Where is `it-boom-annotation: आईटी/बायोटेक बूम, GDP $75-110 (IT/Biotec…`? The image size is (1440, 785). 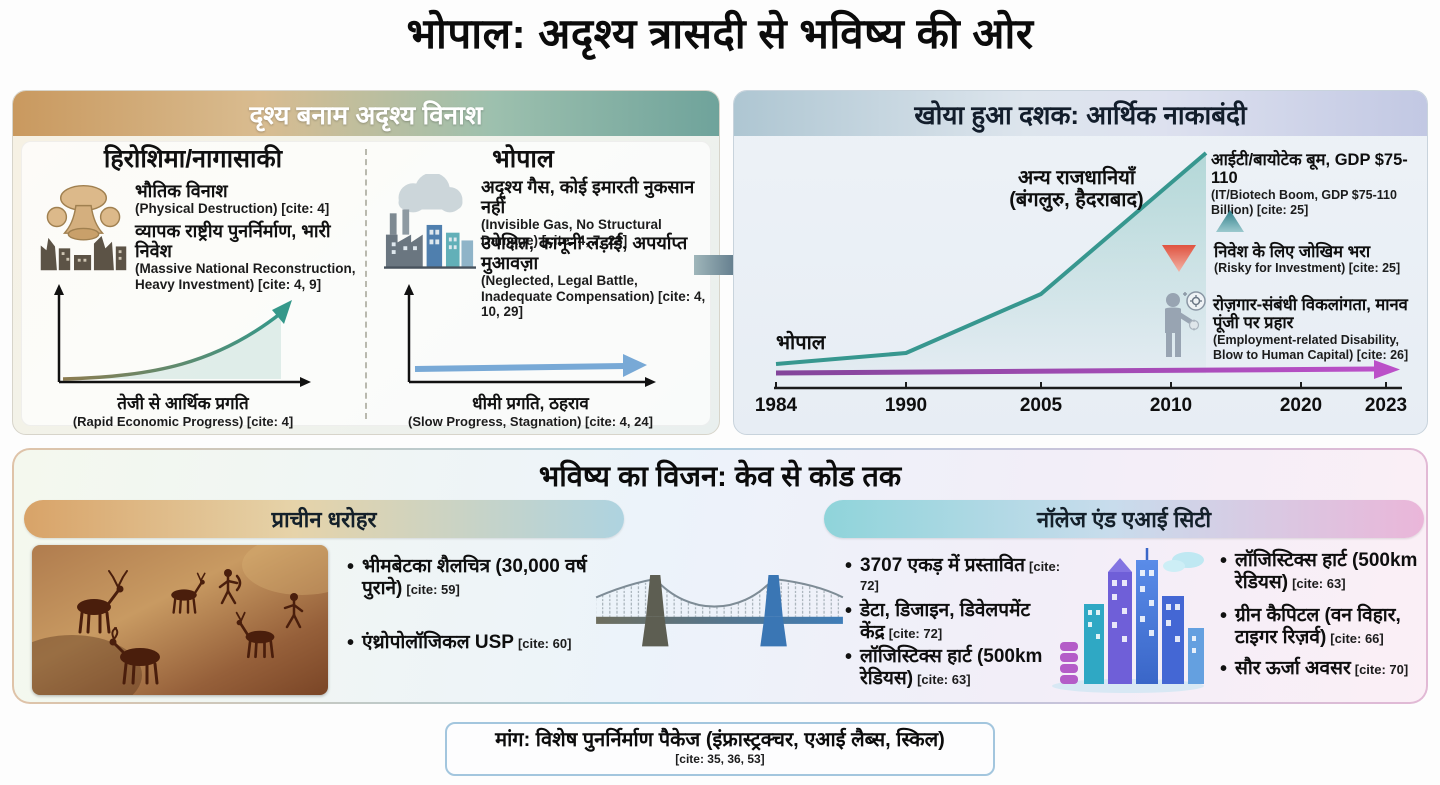 it-boom-annotation: आईटी/बायोटेक बूम, GDP $75-110 (IT/Biotec… is located at coordinates (1320, 184).